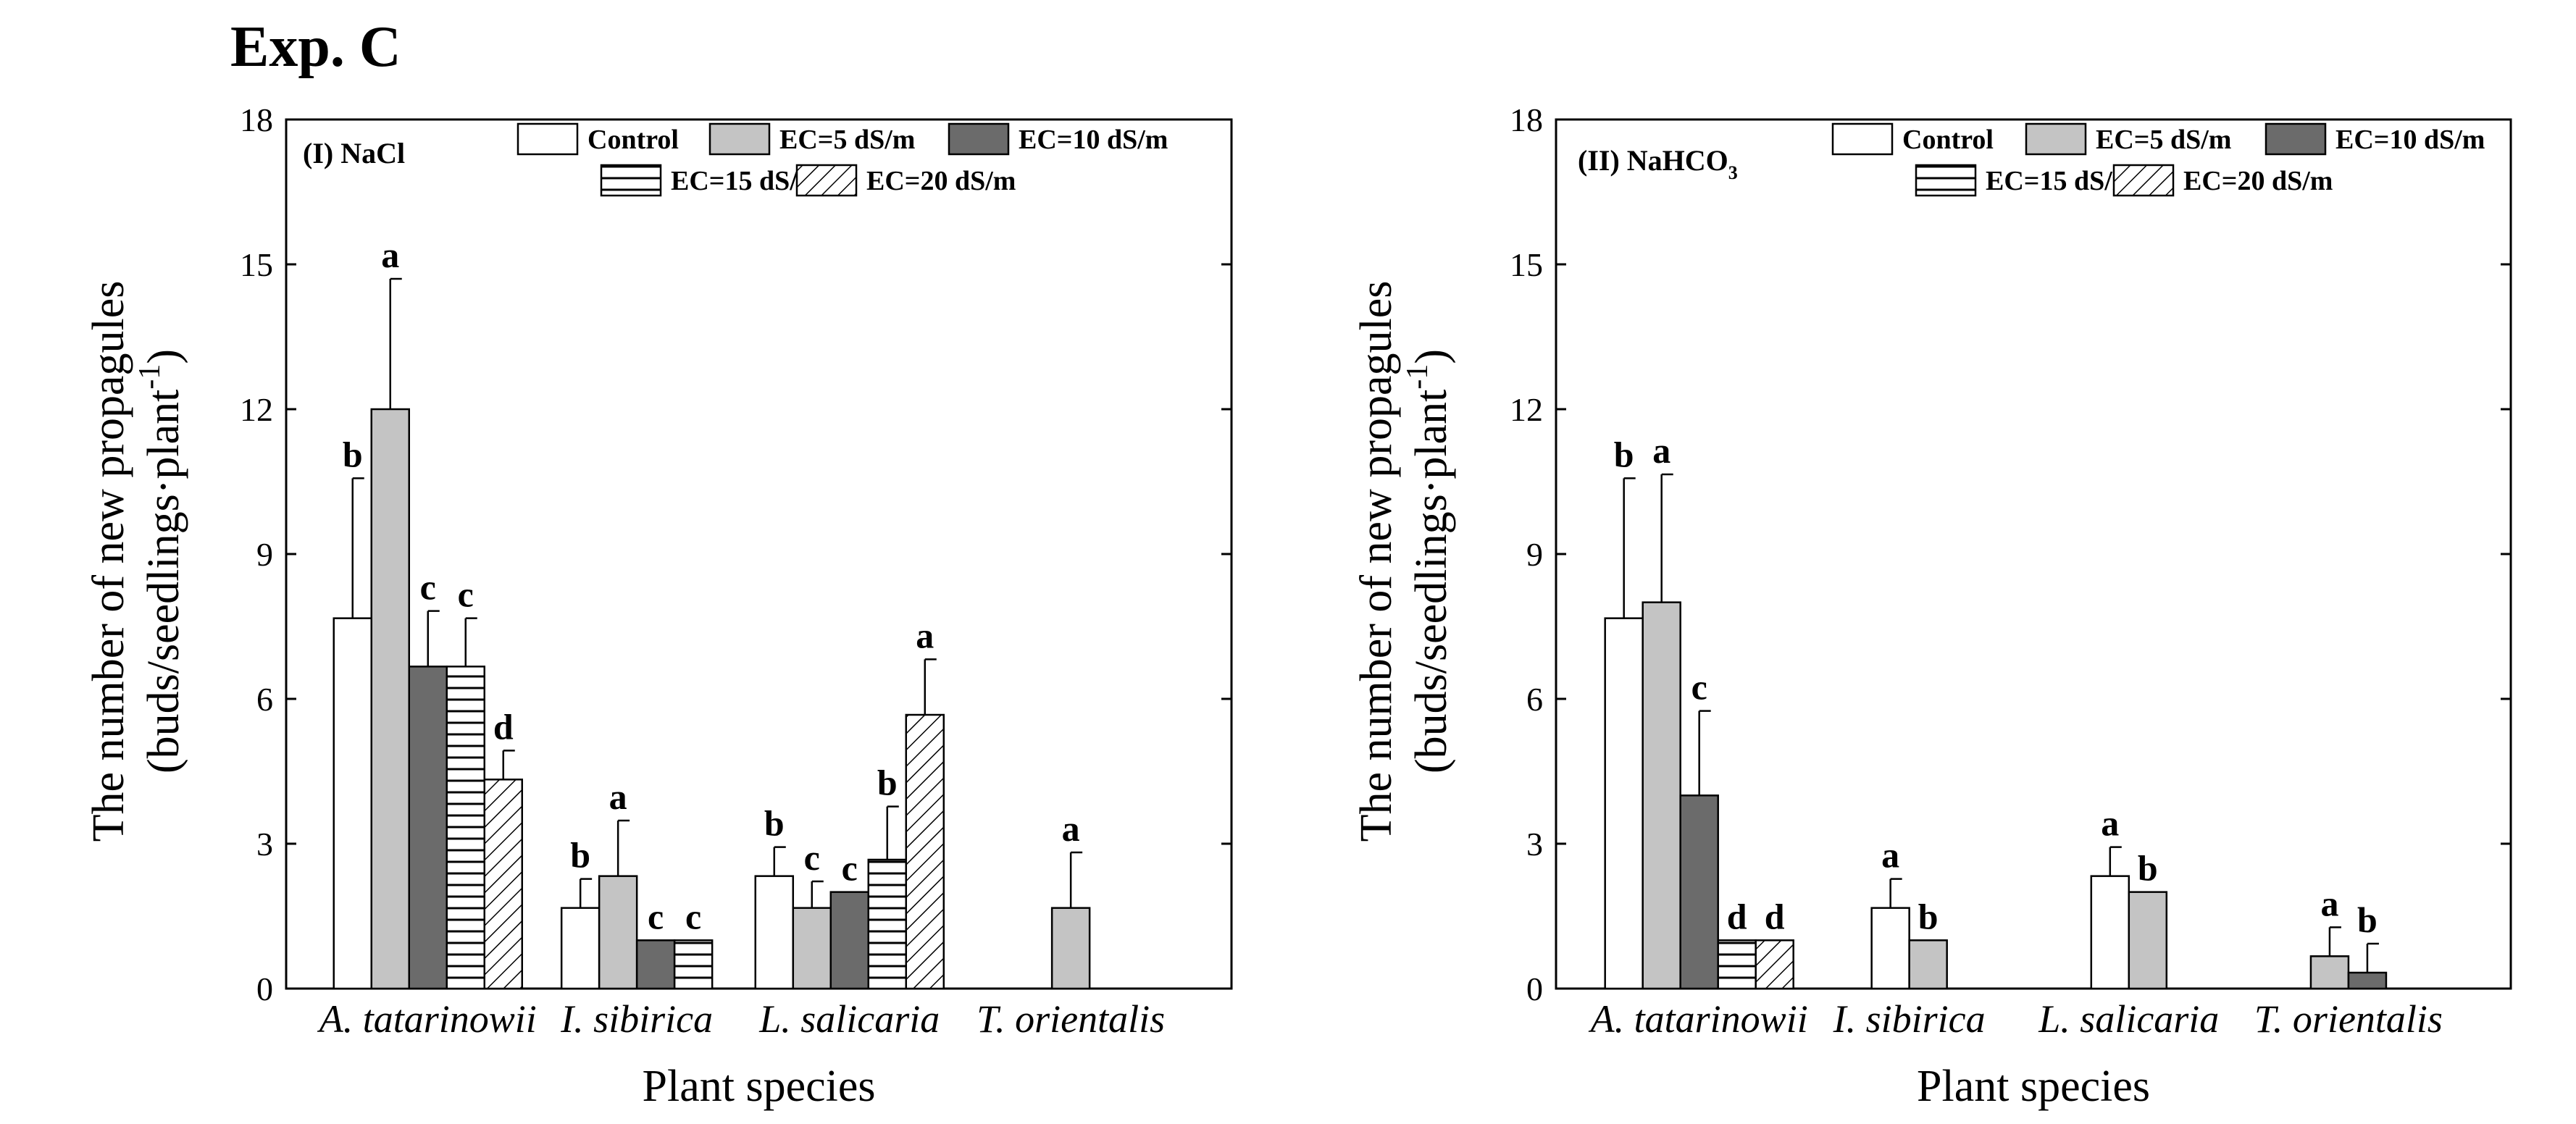  Describe the element at coordinates (1733, 172) in the screenshot. I see `panel-label-subscript: 3` at that location.